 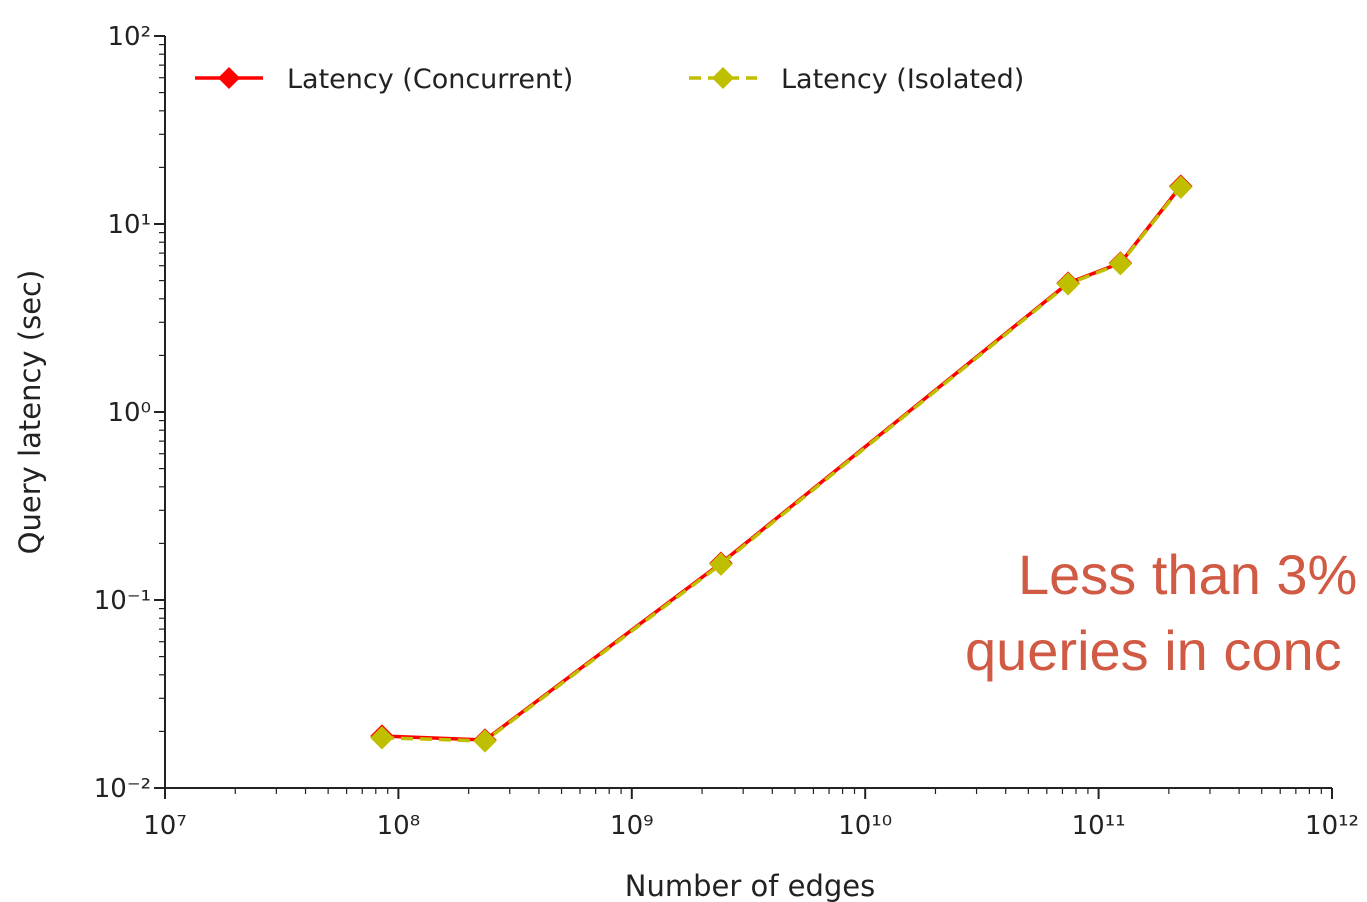 What do you see at coordinates (430, 79) in the screenshot?
I see `legend-label: Latency (Concurrent)` at bounding box center [430, 79].